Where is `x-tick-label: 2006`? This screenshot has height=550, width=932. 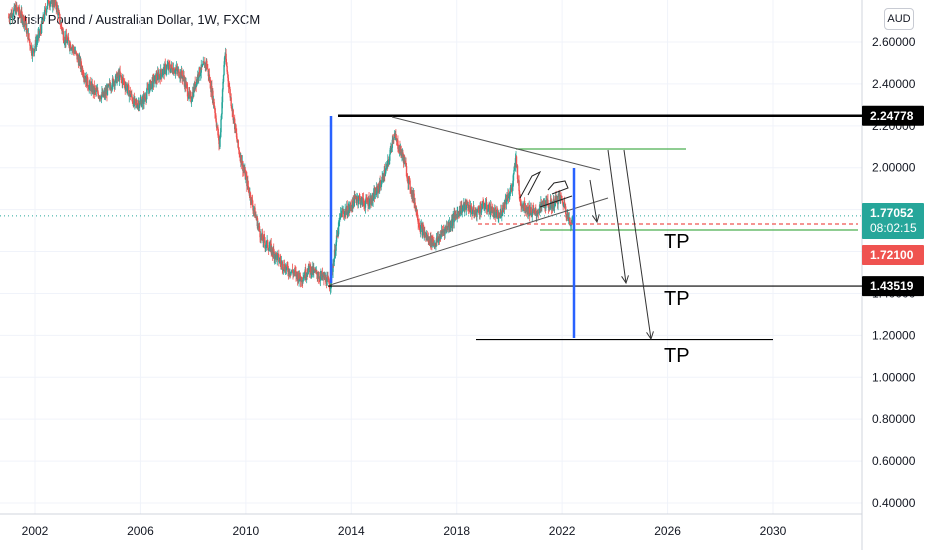
x-tick-label: 2006 is located at coordinates (140, 531).